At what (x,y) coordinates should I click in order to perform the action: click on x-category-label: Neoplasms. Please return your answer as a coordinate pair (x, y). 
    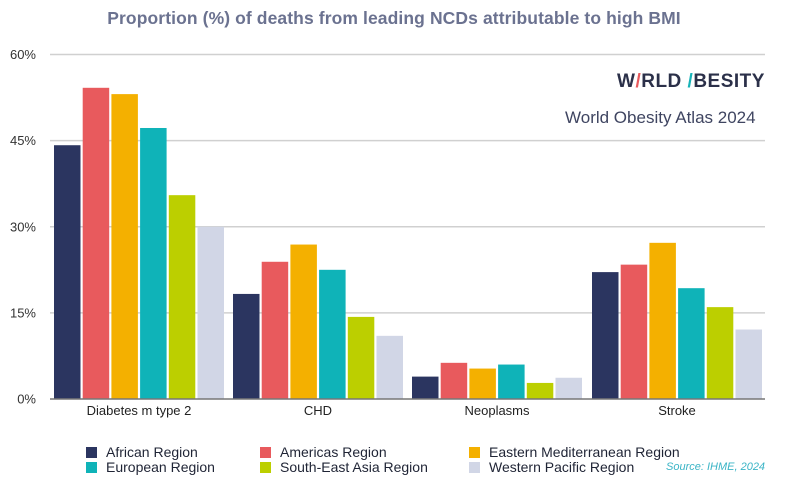
    Looking at the image, I should click on (497, 410).